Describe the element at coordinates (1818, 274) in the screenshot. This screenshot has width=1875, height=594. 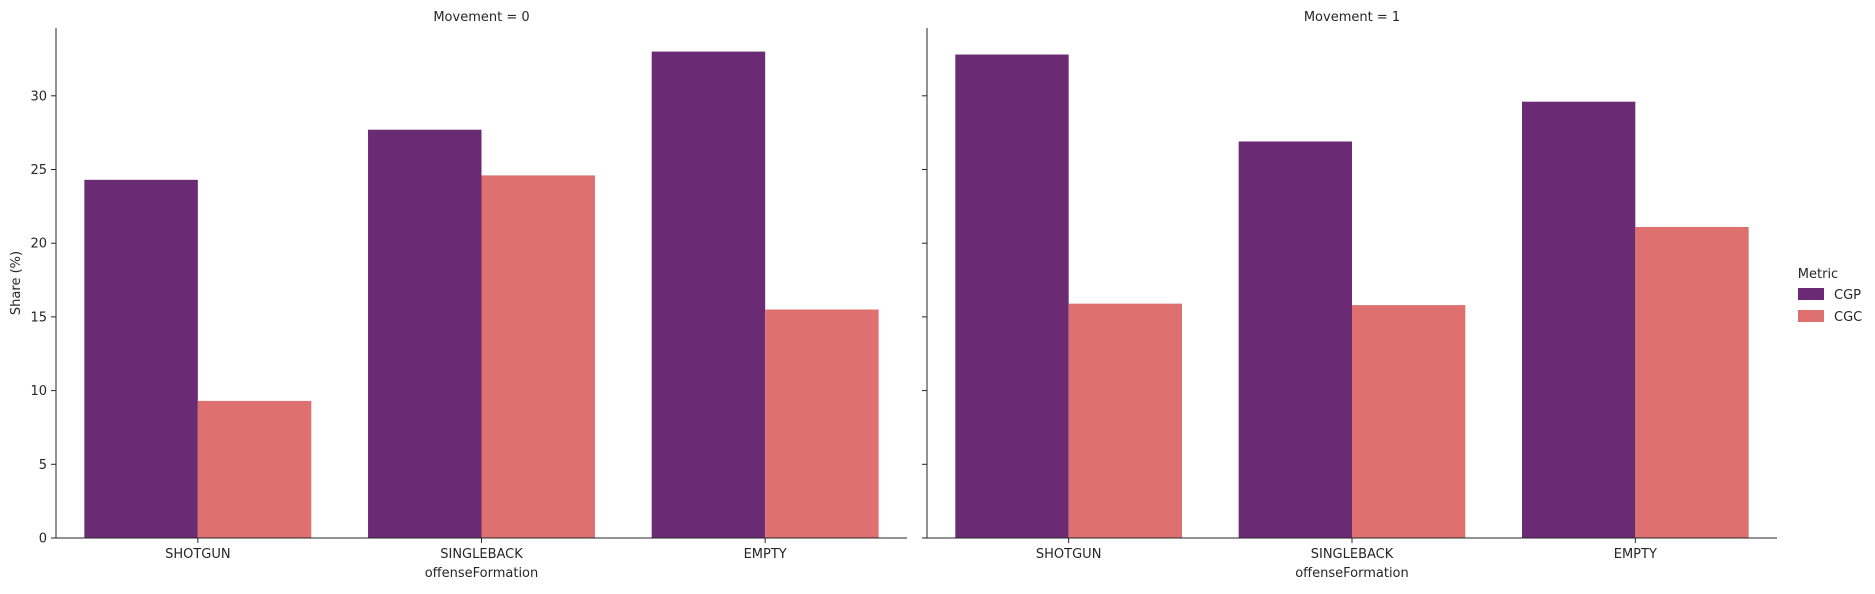
I see `legend-title: Metric` at that location.